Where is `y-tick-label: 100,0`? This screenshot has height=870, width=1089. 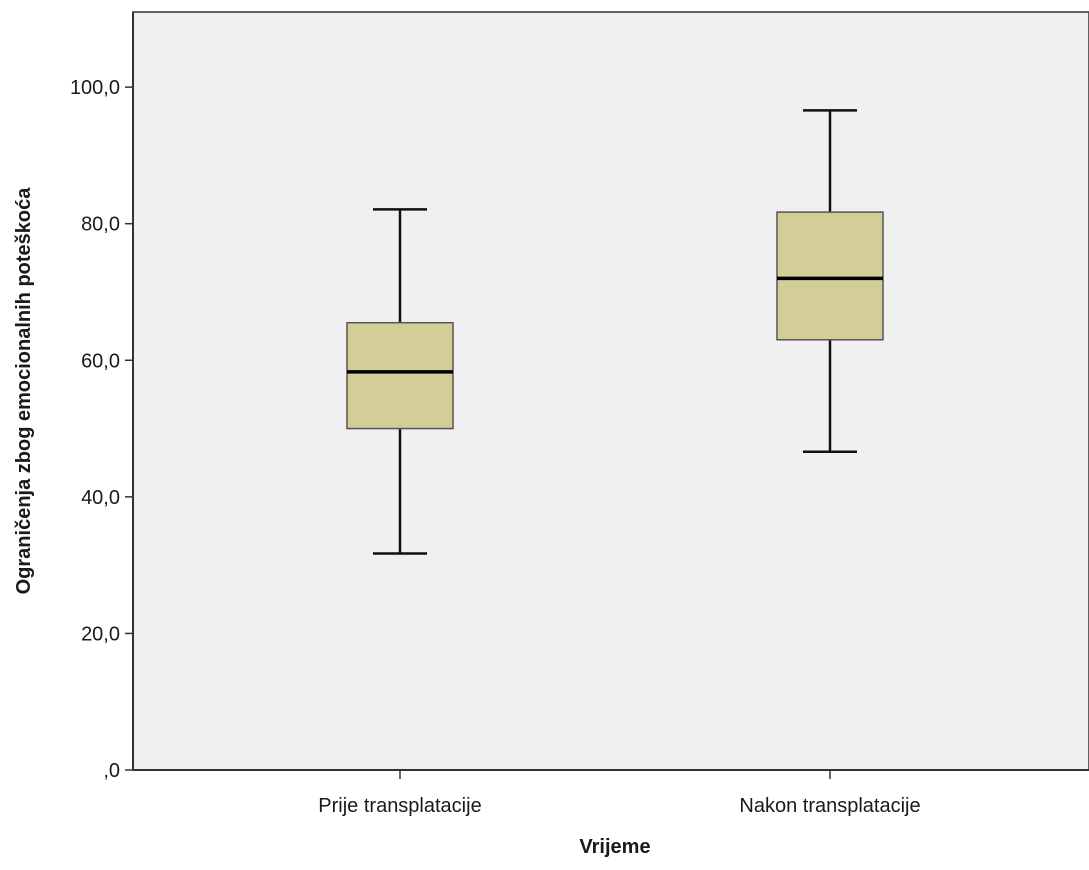 y-tick-label: 100,0 is located at coordinates (95, 88).